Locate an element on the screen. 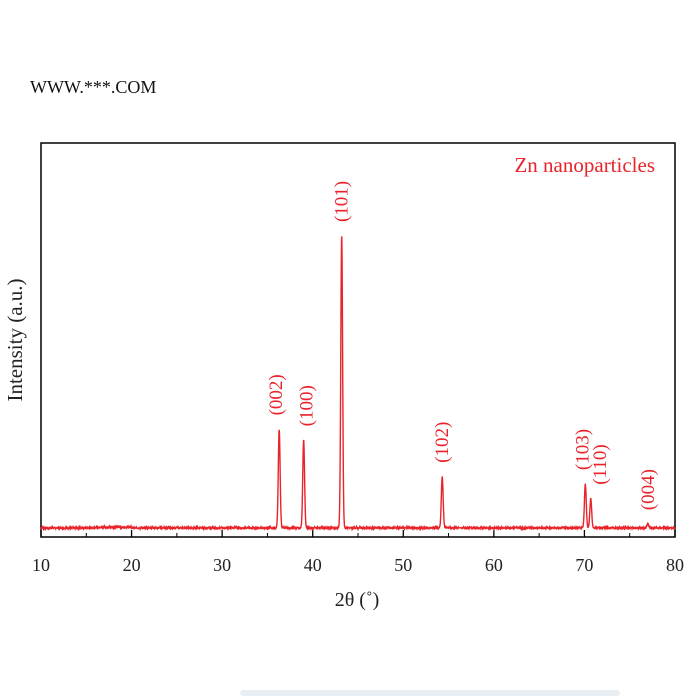 The height and width of the screenshot is (700, 700). chart-title: Zn nanoparticles is located at coordinates (584, 165).